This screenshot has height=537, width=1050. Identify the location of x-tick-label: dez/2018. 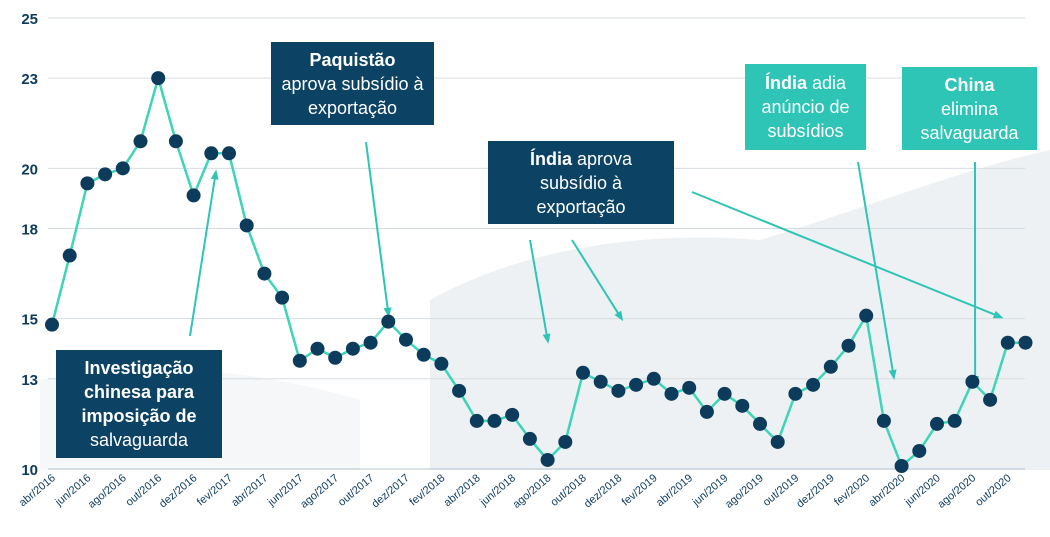
(603, 491).